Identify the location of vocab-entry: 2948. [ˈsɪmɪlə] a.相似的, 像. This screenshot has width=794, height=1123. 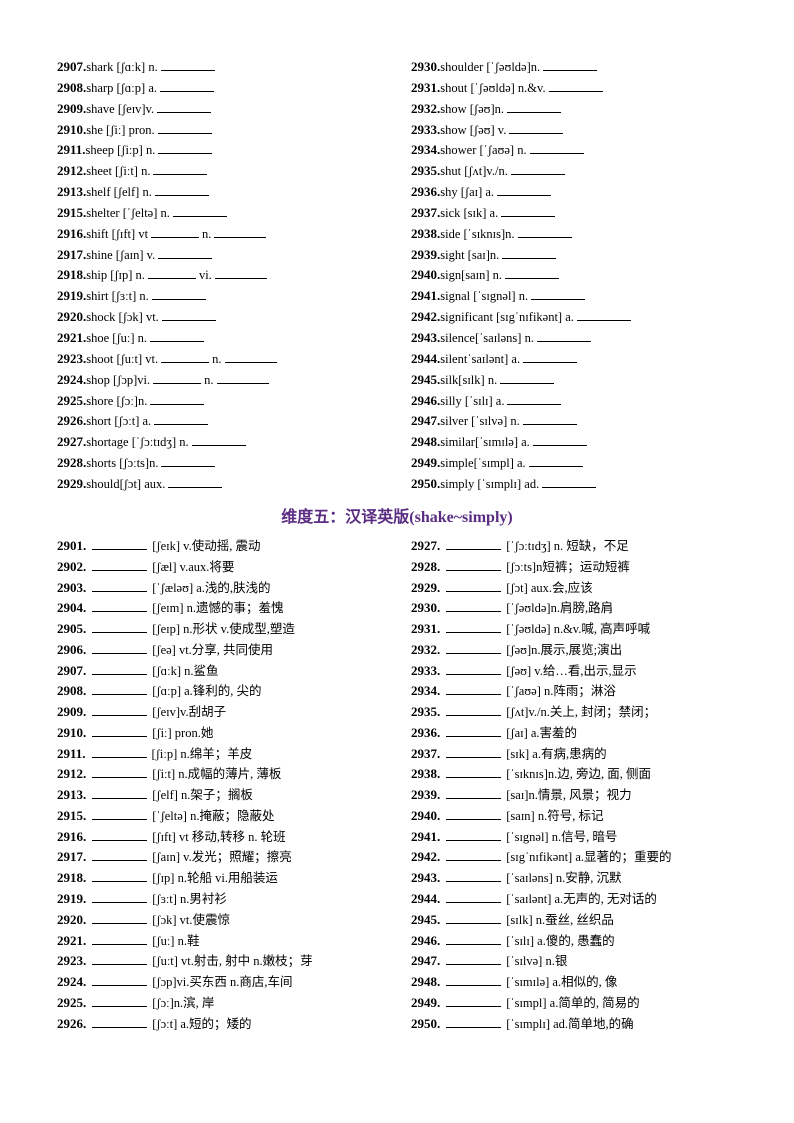
(581, 982).